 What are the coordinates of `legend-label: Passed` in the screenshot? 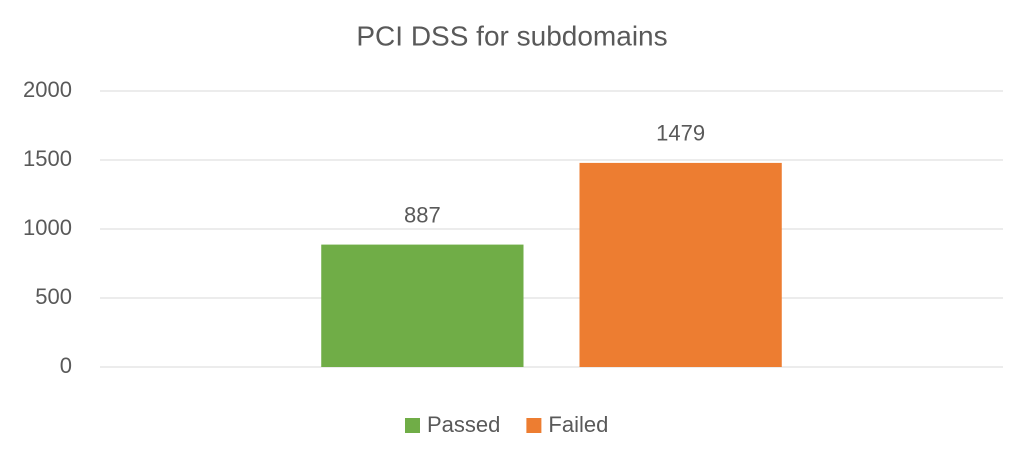 It's located at (463, 424).